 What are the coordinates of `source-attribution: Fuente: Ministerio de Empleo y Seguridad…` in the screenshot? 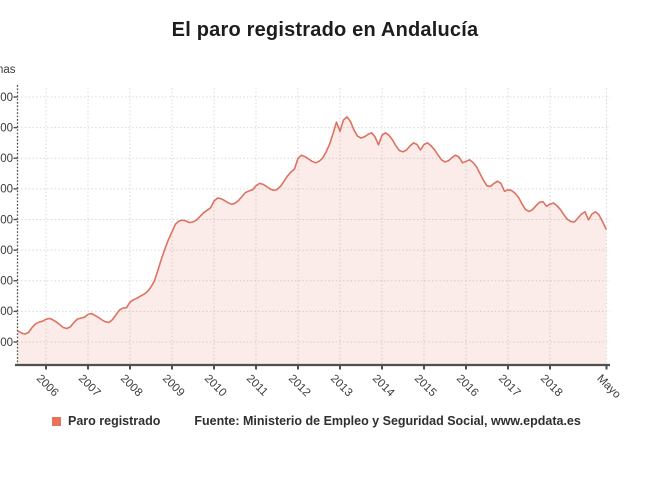 It's located at (387, 421).